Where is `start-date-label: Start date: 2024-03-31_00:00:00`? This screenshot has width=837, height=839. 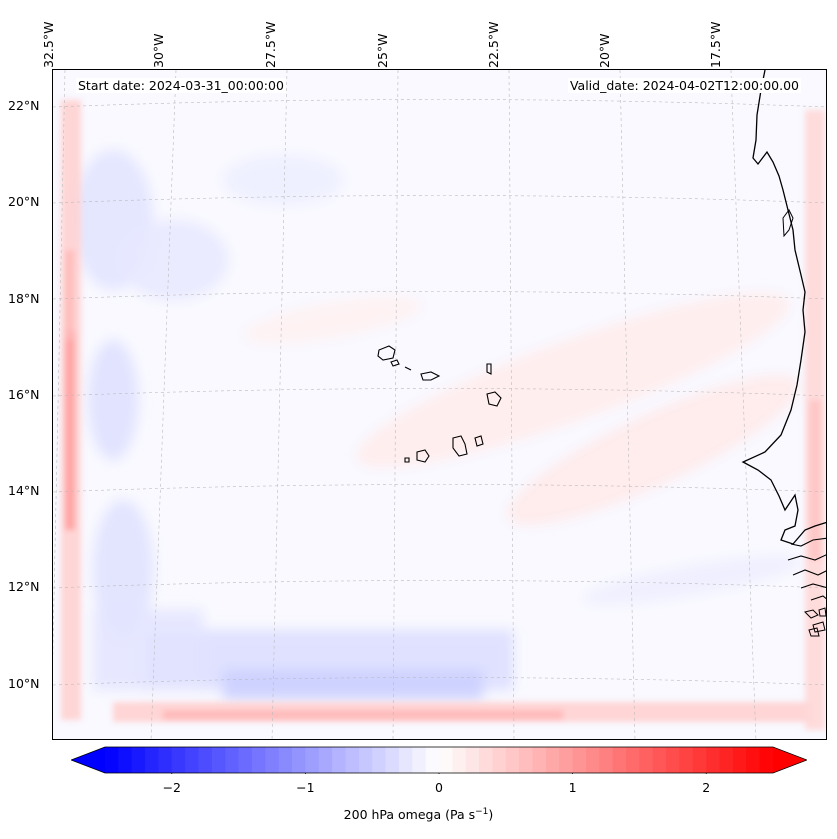
start-date-label: Start date: 2024-03-31_00:00:00 is located at coordinates (181, 85).